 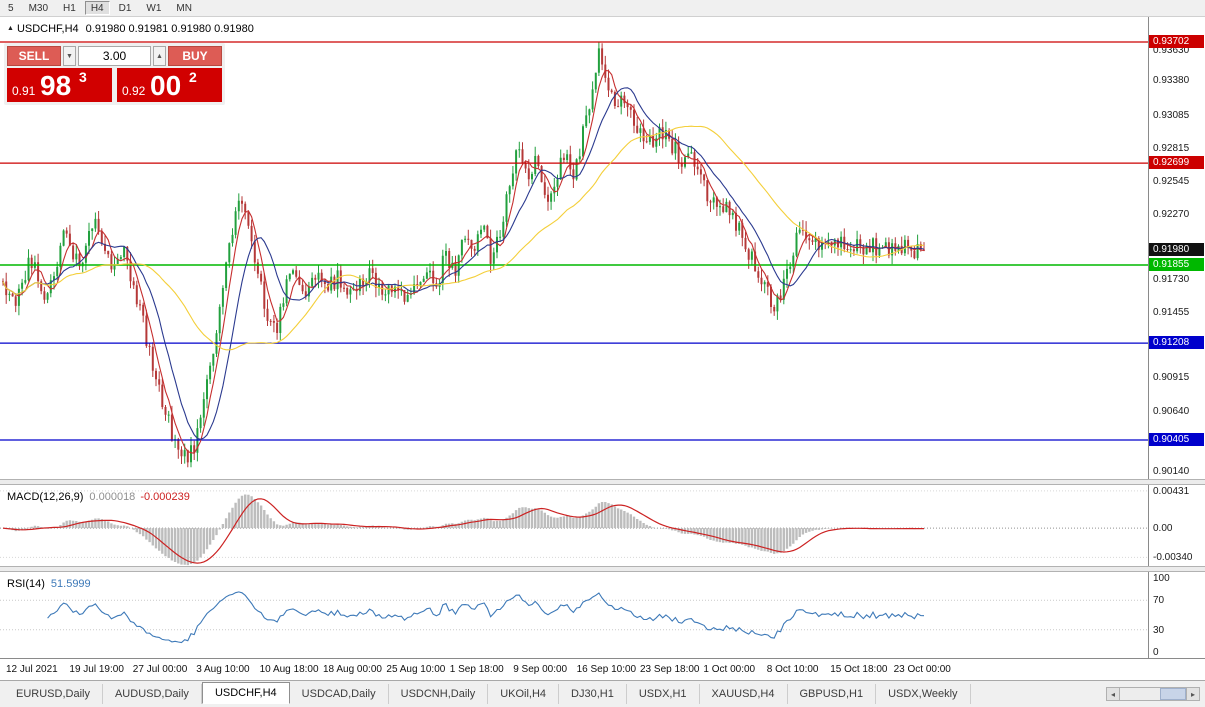 I want to click on price-level-badge: 0.91855, so click(x=1176, y=264).